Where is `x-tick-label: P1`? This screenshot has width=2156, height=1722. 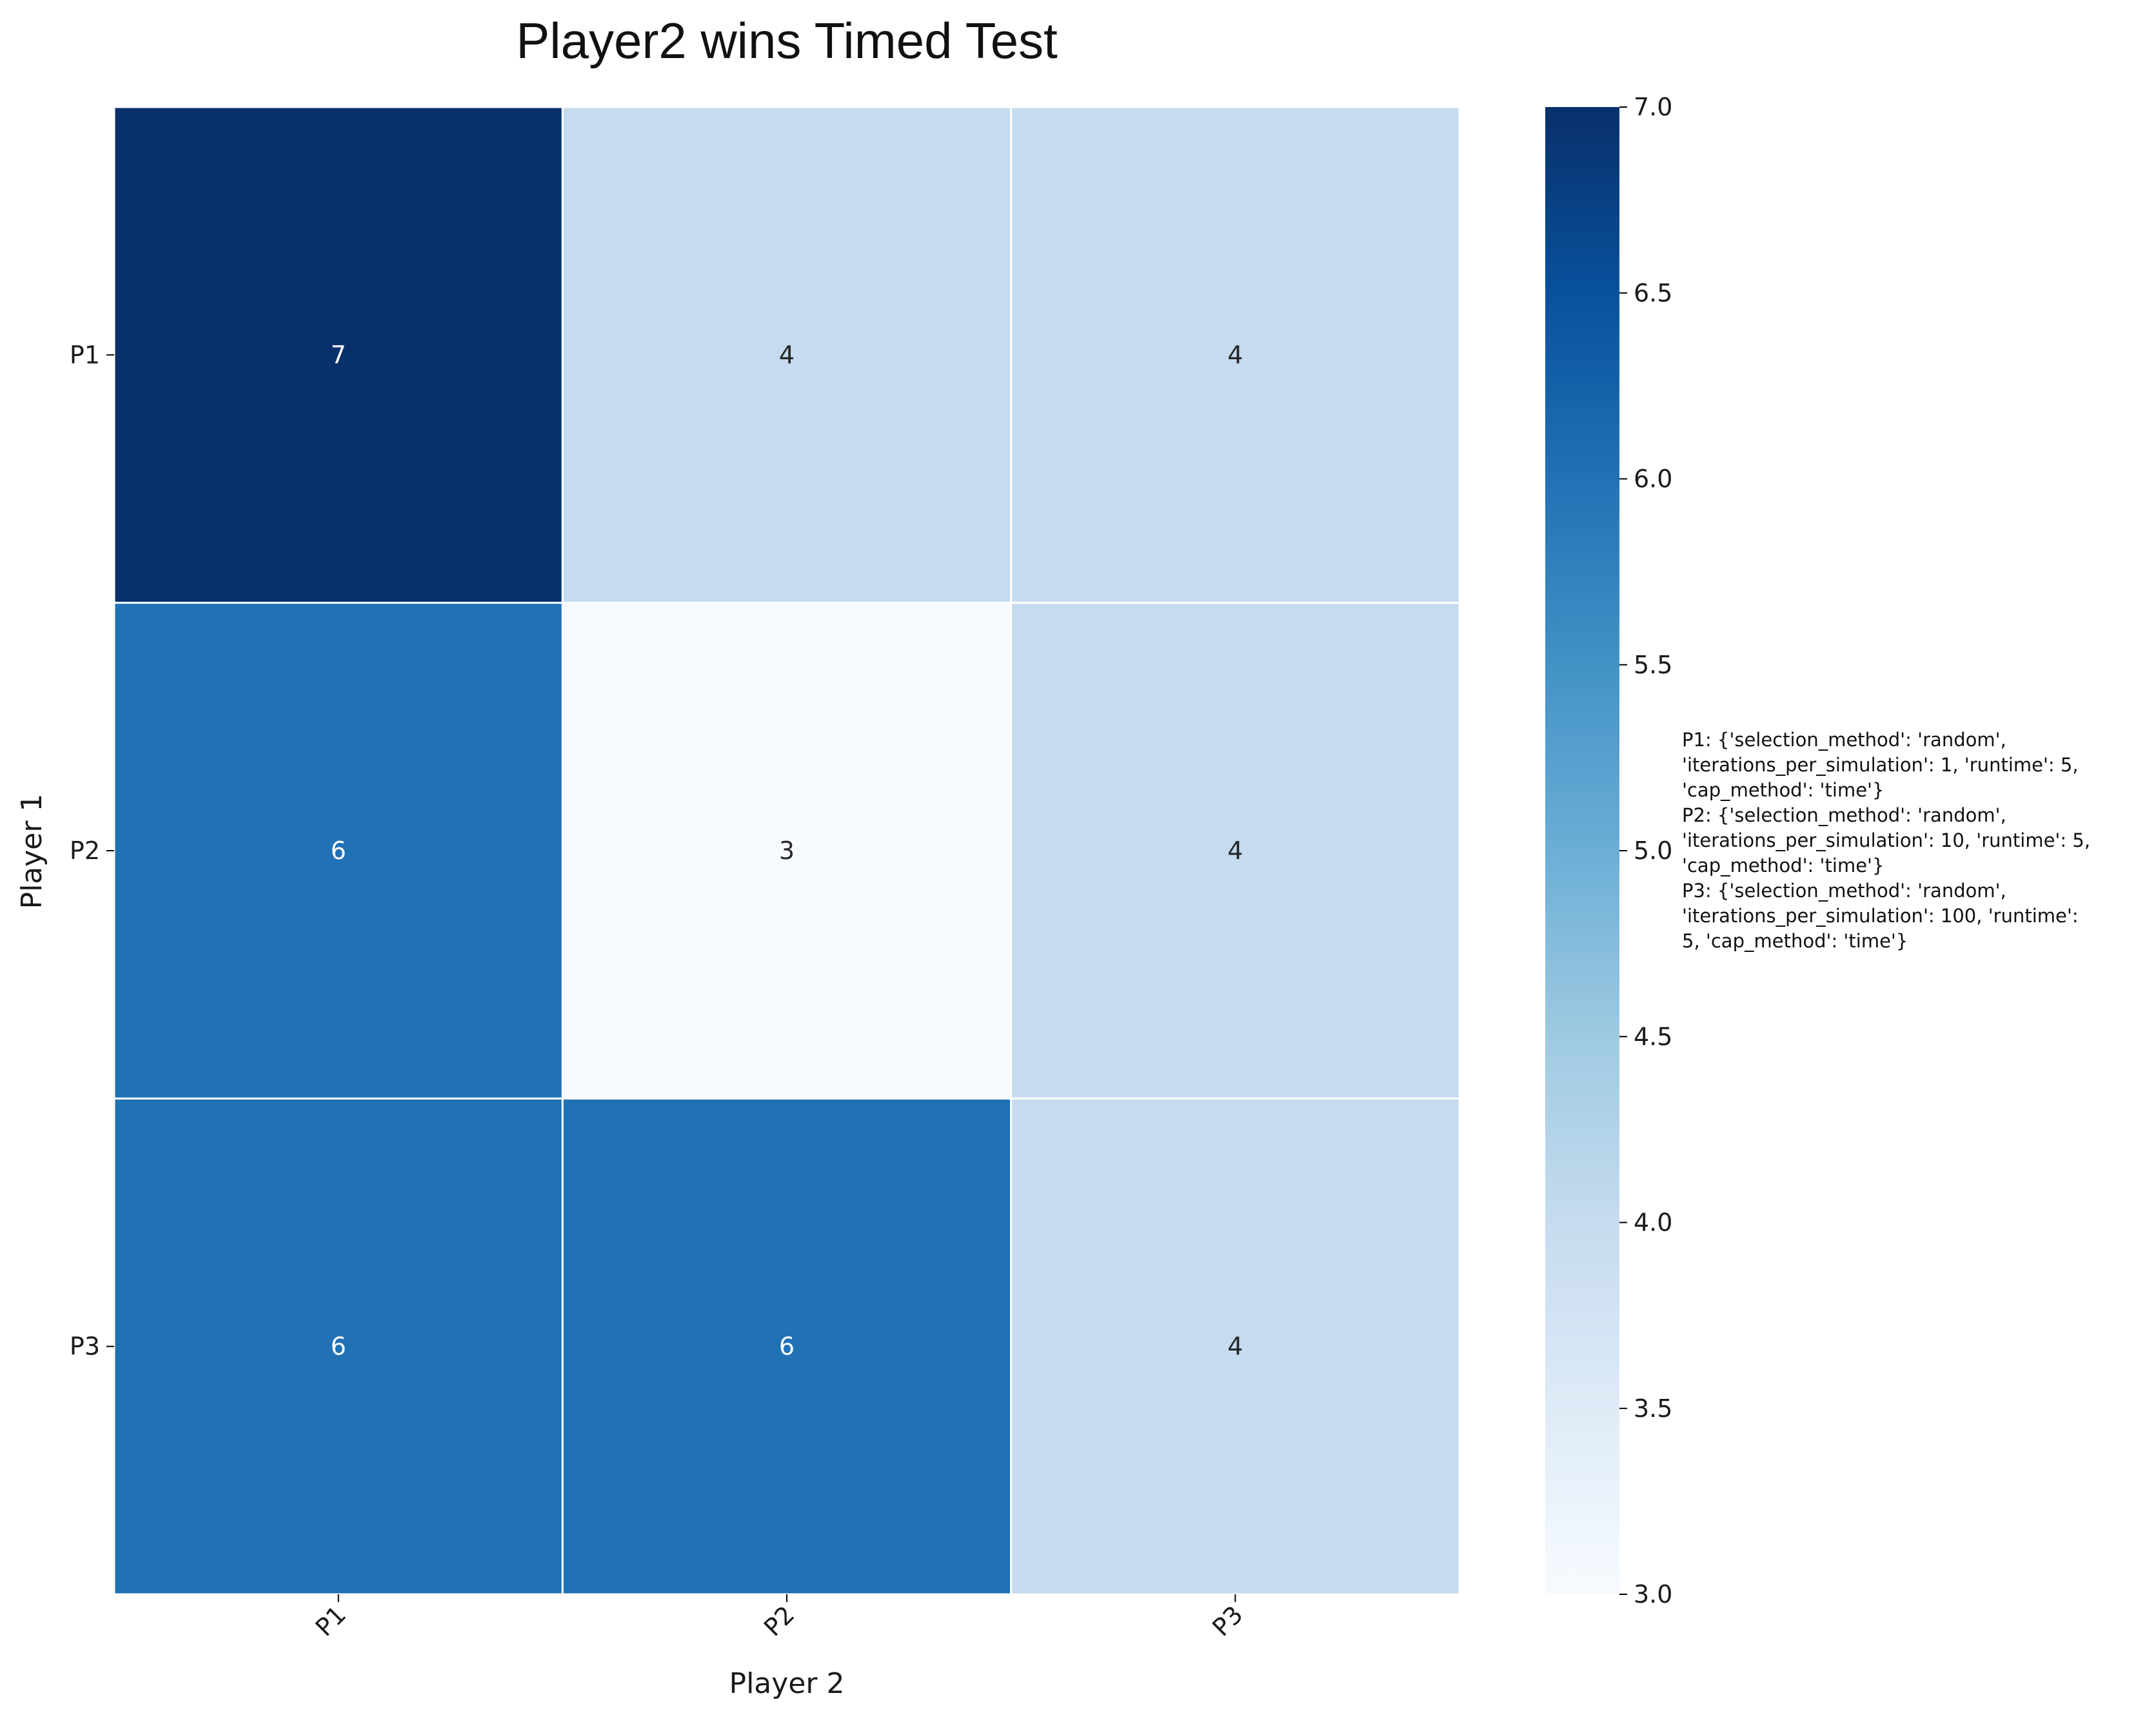
x-tick-label: P1 is located at coordinates (330, 1620).